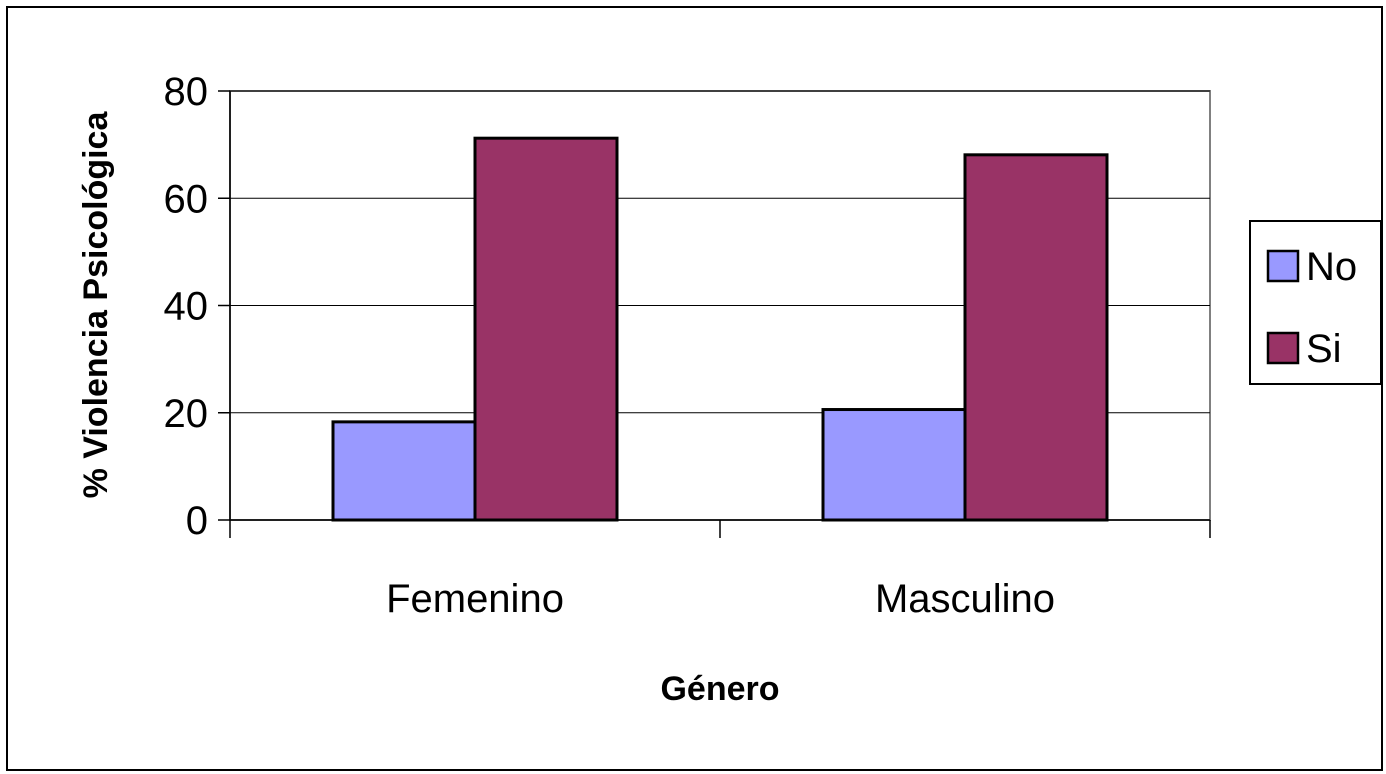  I want to click on legend-label-no: No, so click(1331, 267).